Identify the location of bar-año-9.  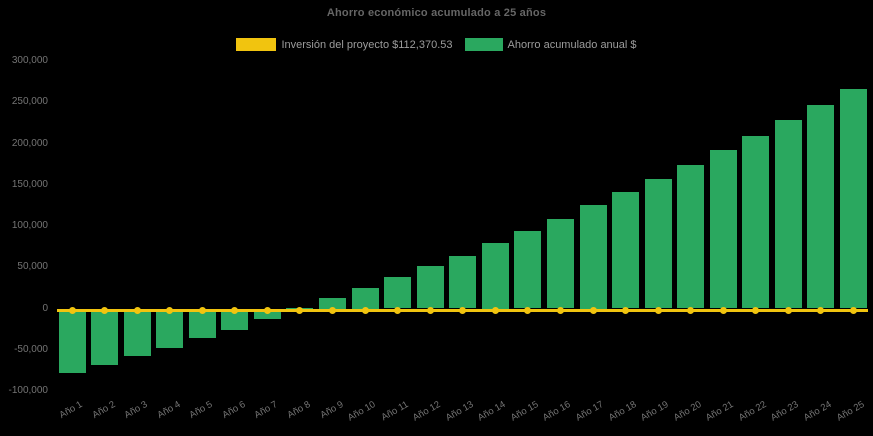
(332, 303).